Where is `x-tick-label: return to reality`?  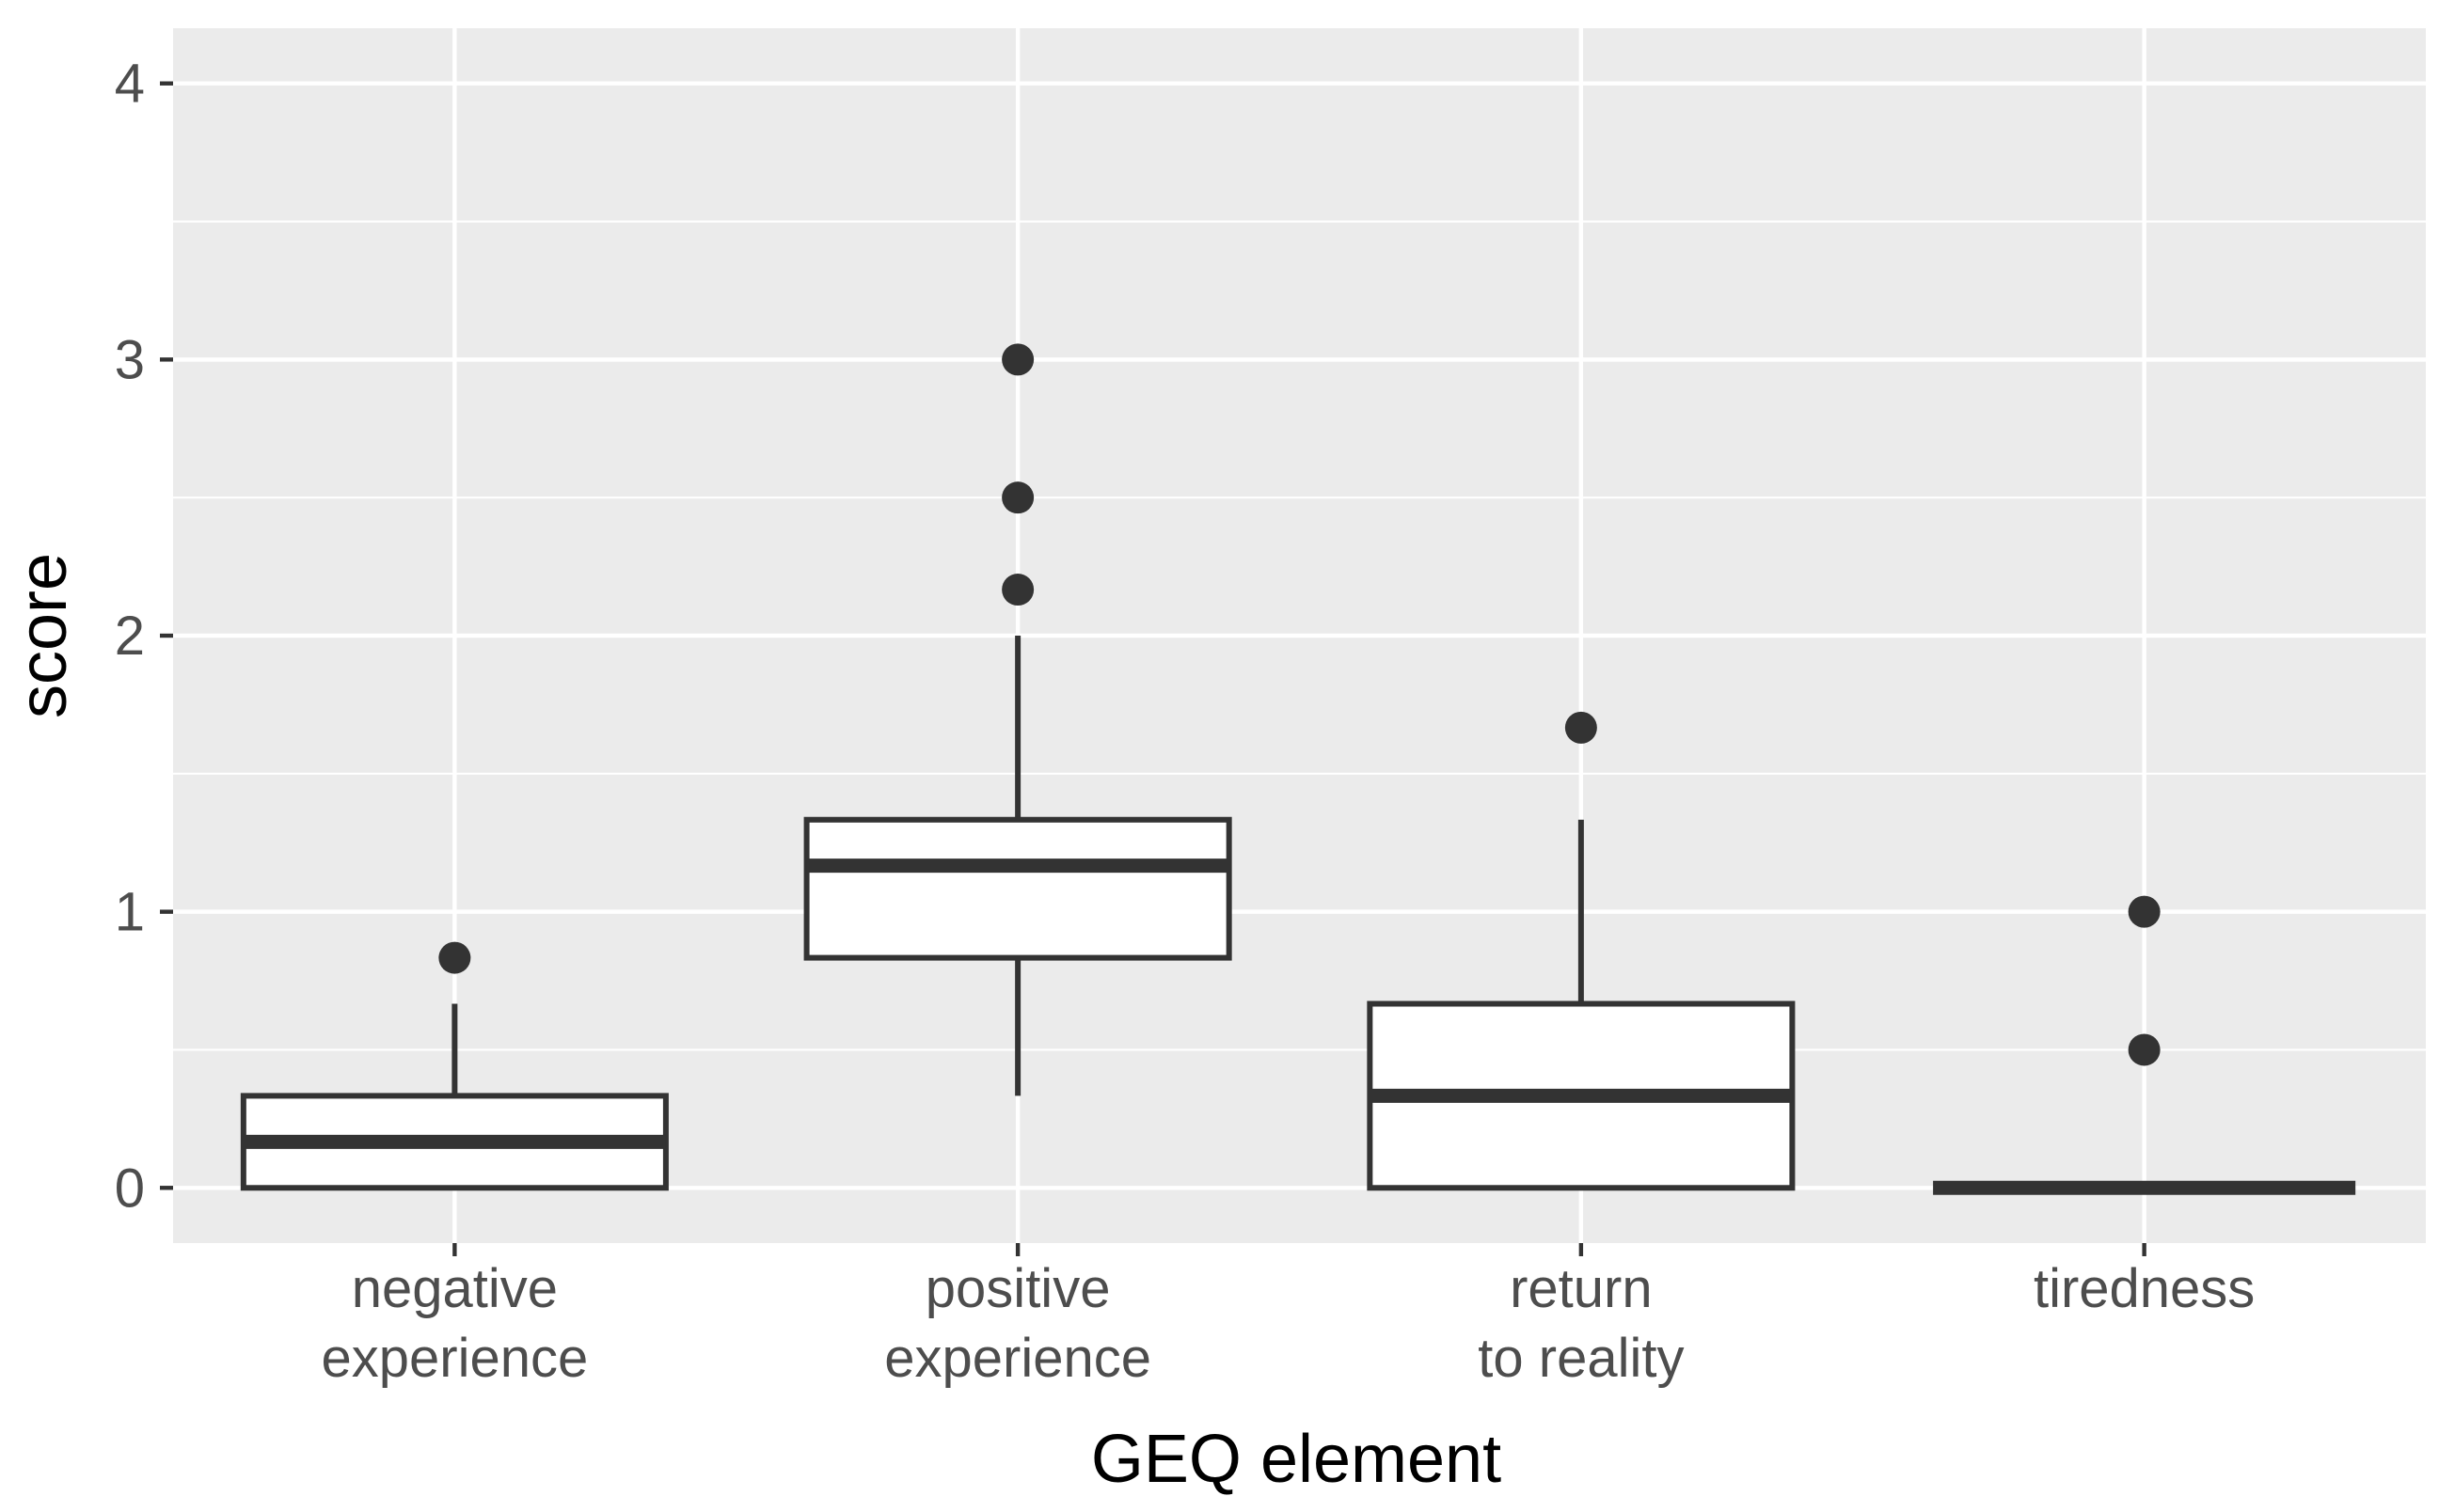 x-tick-label: return to reality is located at coordinates (1581, 1323).